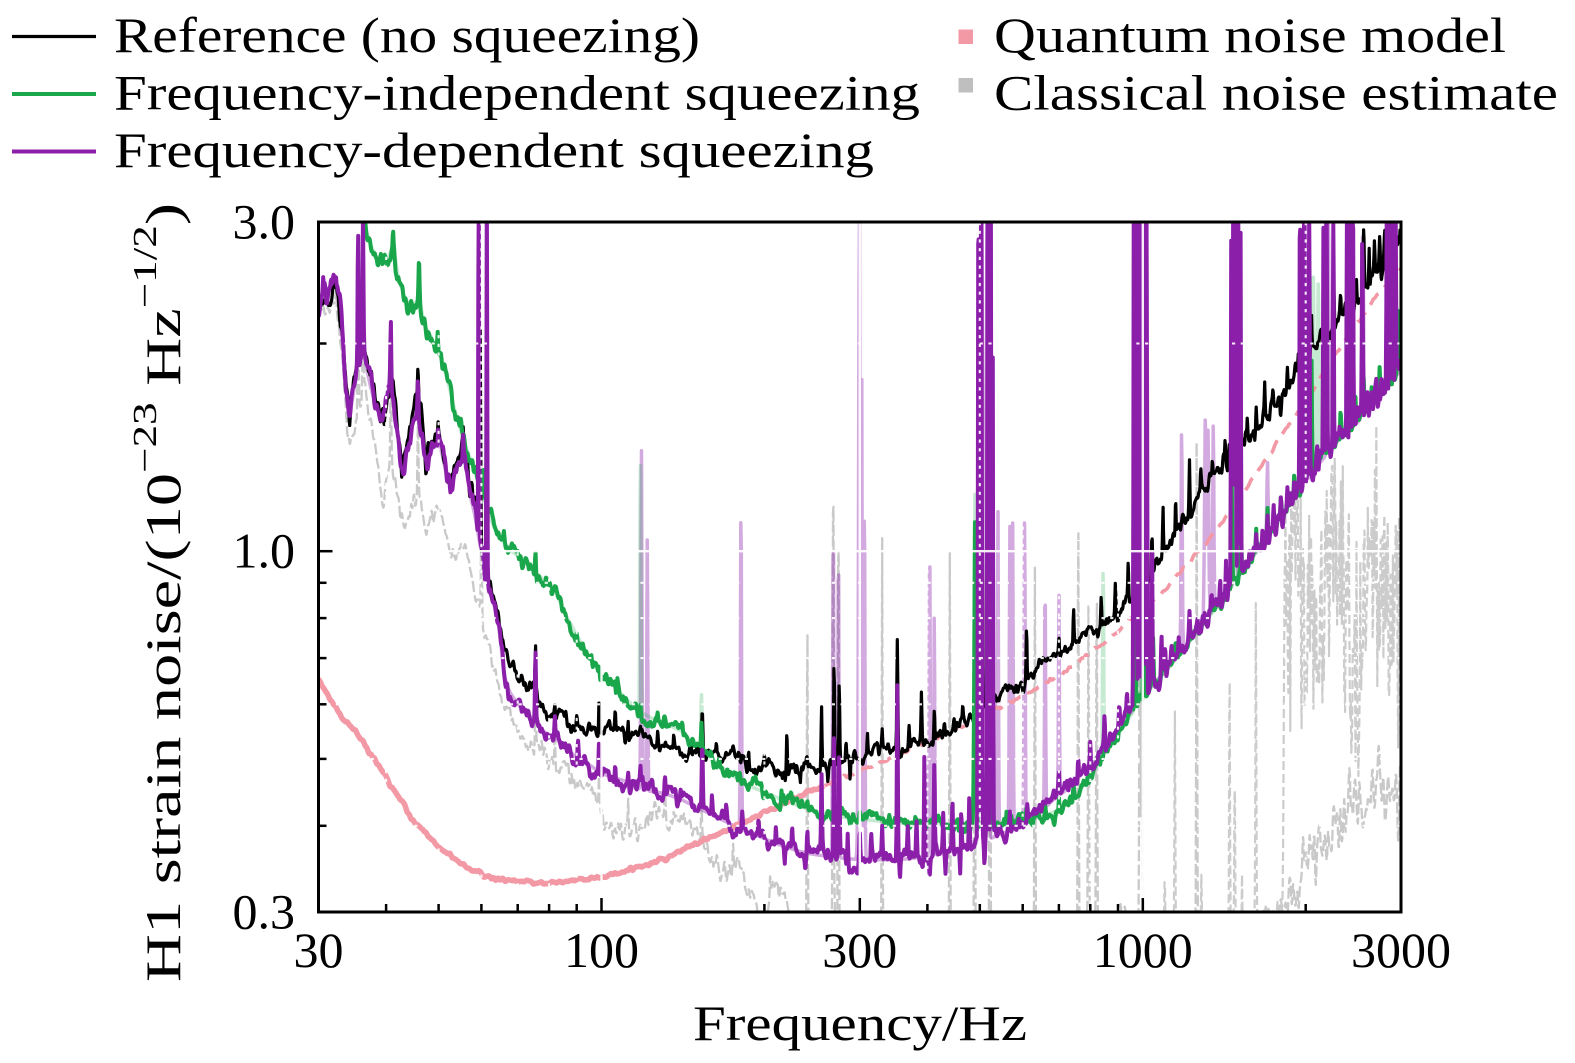 The height and width of the screenshot is (1063, 1575). Describe the element at coordinates (264, 551) in the screenshot. I see `svg-text: 1.0` at that location.